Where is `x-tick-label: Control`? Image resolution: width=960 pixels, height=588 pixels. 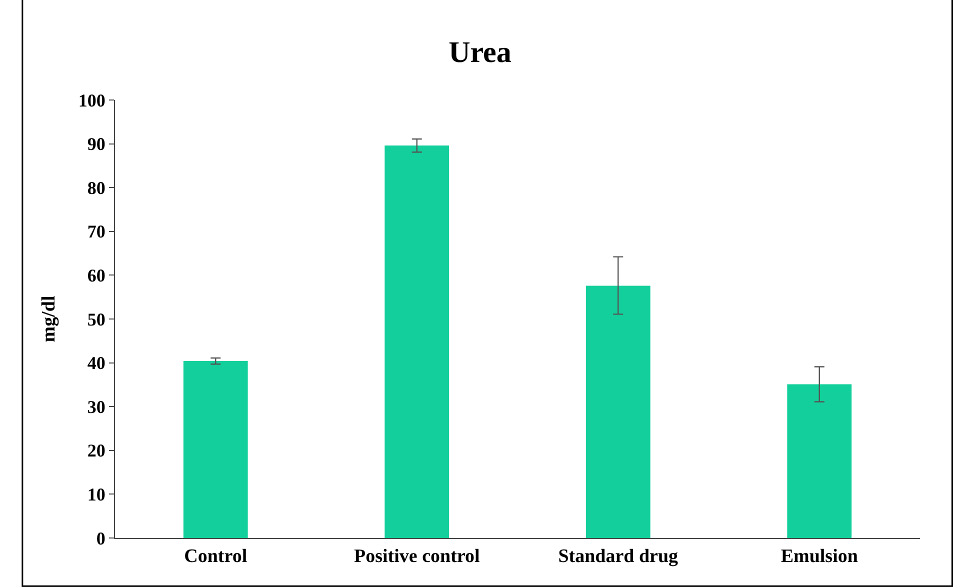 x-tick-label: Control is located at coordinates (216, 556).